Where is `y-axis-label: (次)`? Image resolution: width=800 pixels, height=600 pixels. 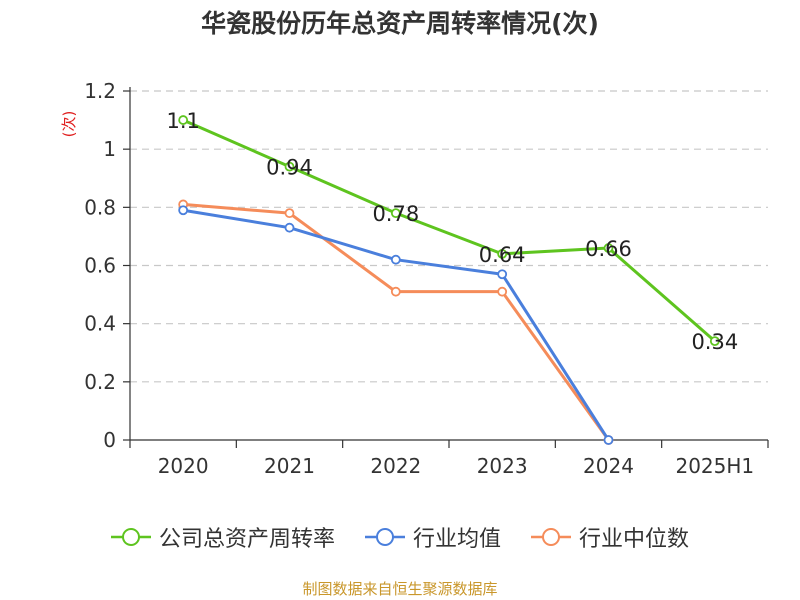
y-axis-label: (次) is located at coordinates (69, 124).